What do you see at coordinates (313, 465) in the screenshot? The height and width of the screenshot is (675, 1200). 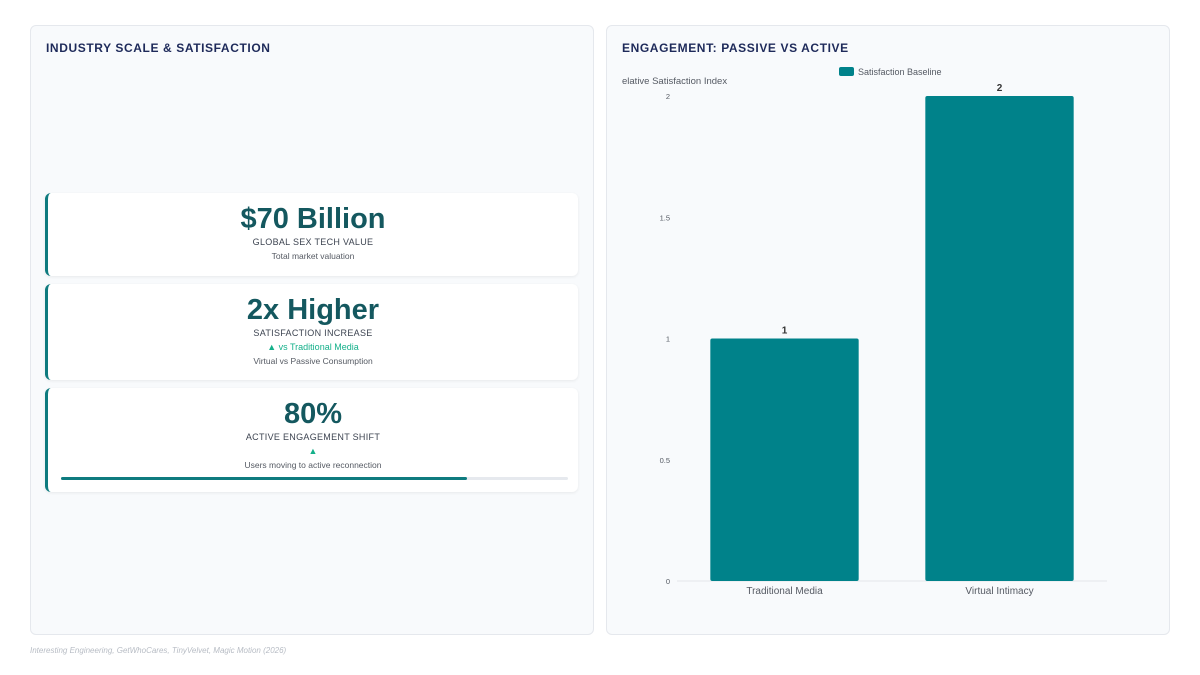 I see `kpi-subtext: Users moving to active reconnection` at bounding box center [313, 465].